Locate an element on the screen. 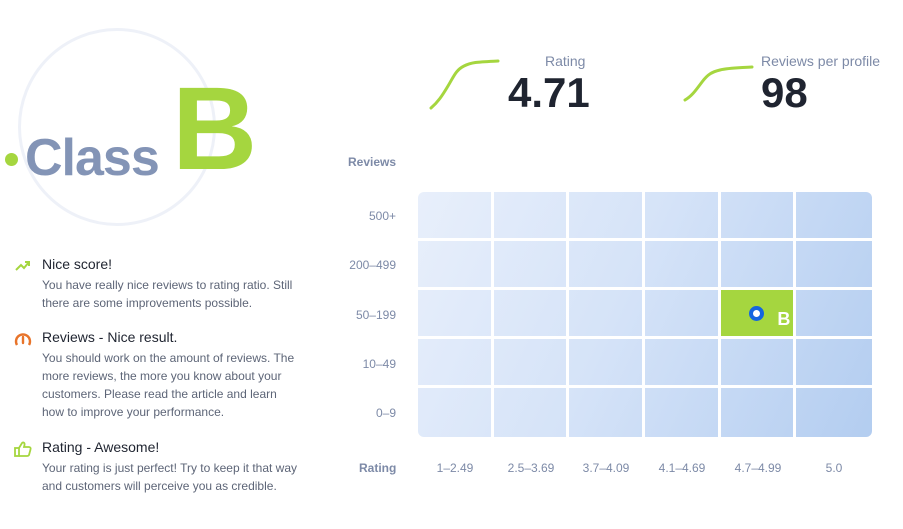 The image size is (903, 529). feedback-title: Nice score! is located at coordinates (77, 264).